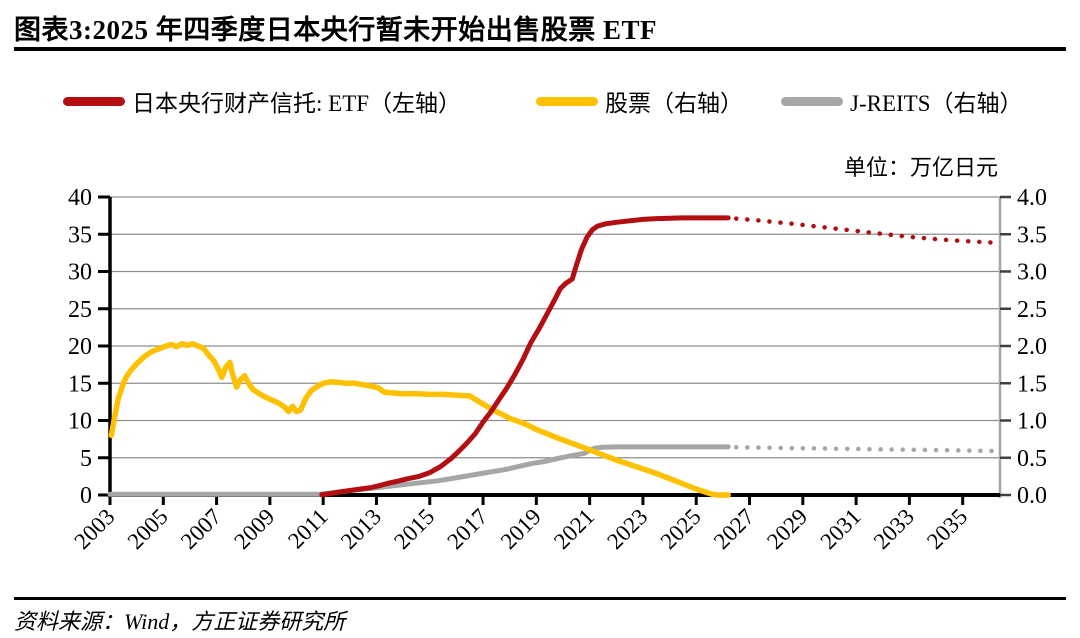 The height and width of the screenshot is (638, 1080). Describe the element at coordinates (86, 459) in the screenshot. I see `svg-text: 5` at that location.